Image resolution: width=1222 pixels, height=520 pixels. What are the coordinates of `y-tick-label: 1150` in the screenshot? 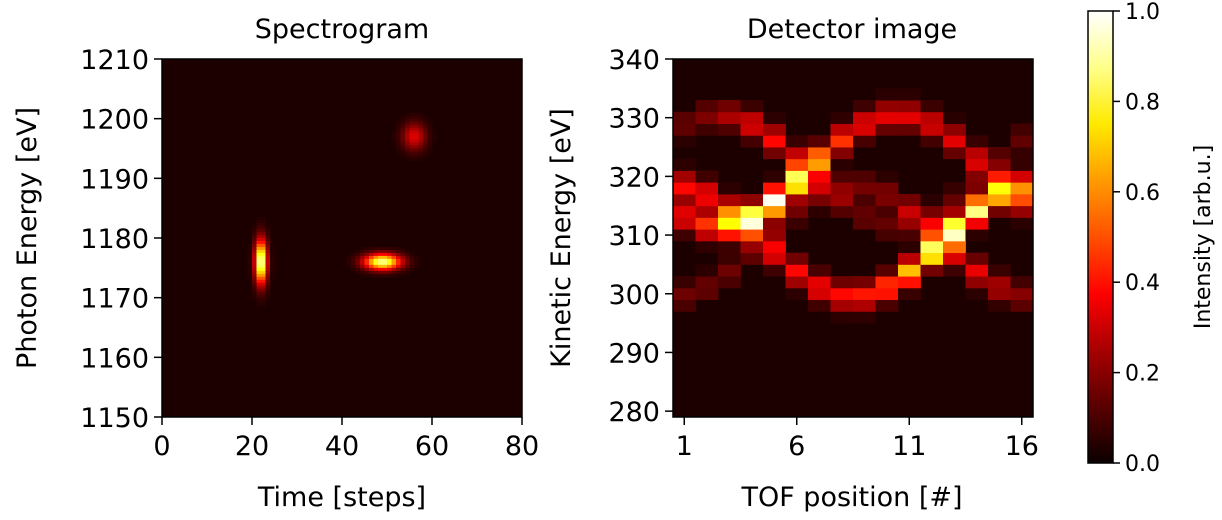 It's located at (114, 418).